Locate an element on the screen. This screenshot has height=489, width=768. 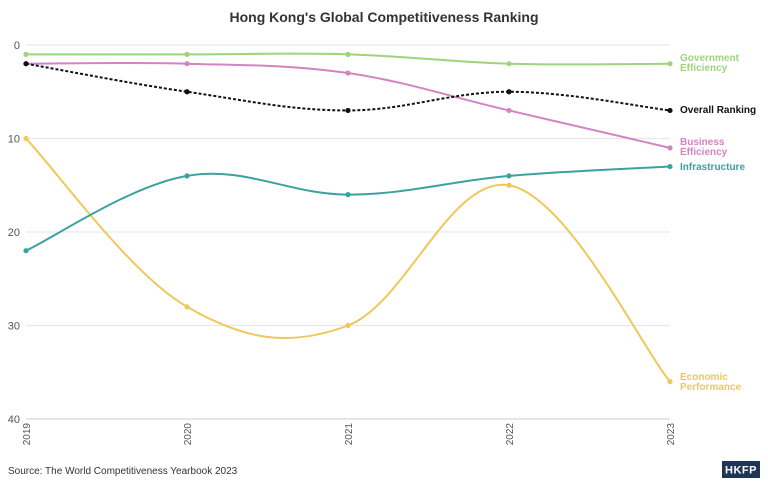
label-economic-performance: Performance is located at coordinates (711, 387).